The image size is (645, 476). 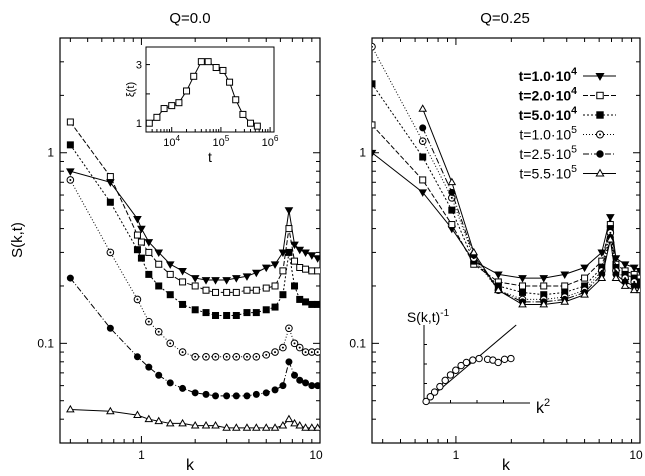 What do you see at coordinates (131, 89) in the screenshot?
I see `inset-y-label: ξ(t)` at bounding box center [131, 89].